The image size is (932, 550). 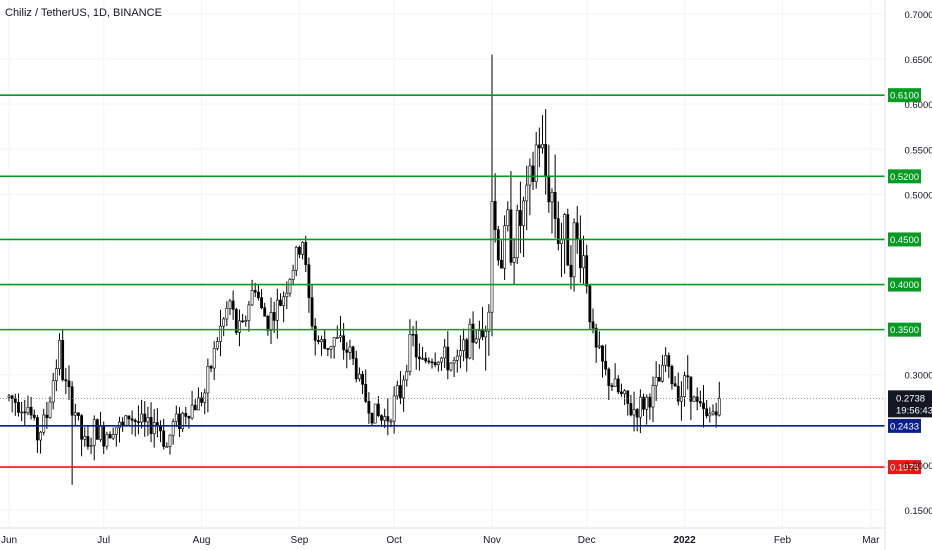 I want to click on countdown-label: 19:56:43, so click(x=914, y=410).